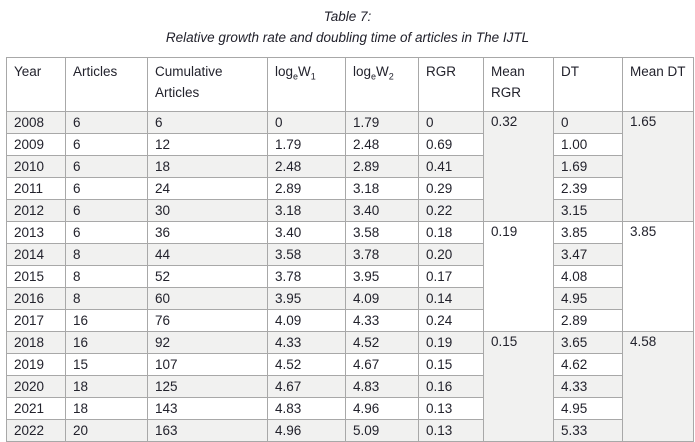  I want to click on logw1-cell: 4.52, so click(306, 364).